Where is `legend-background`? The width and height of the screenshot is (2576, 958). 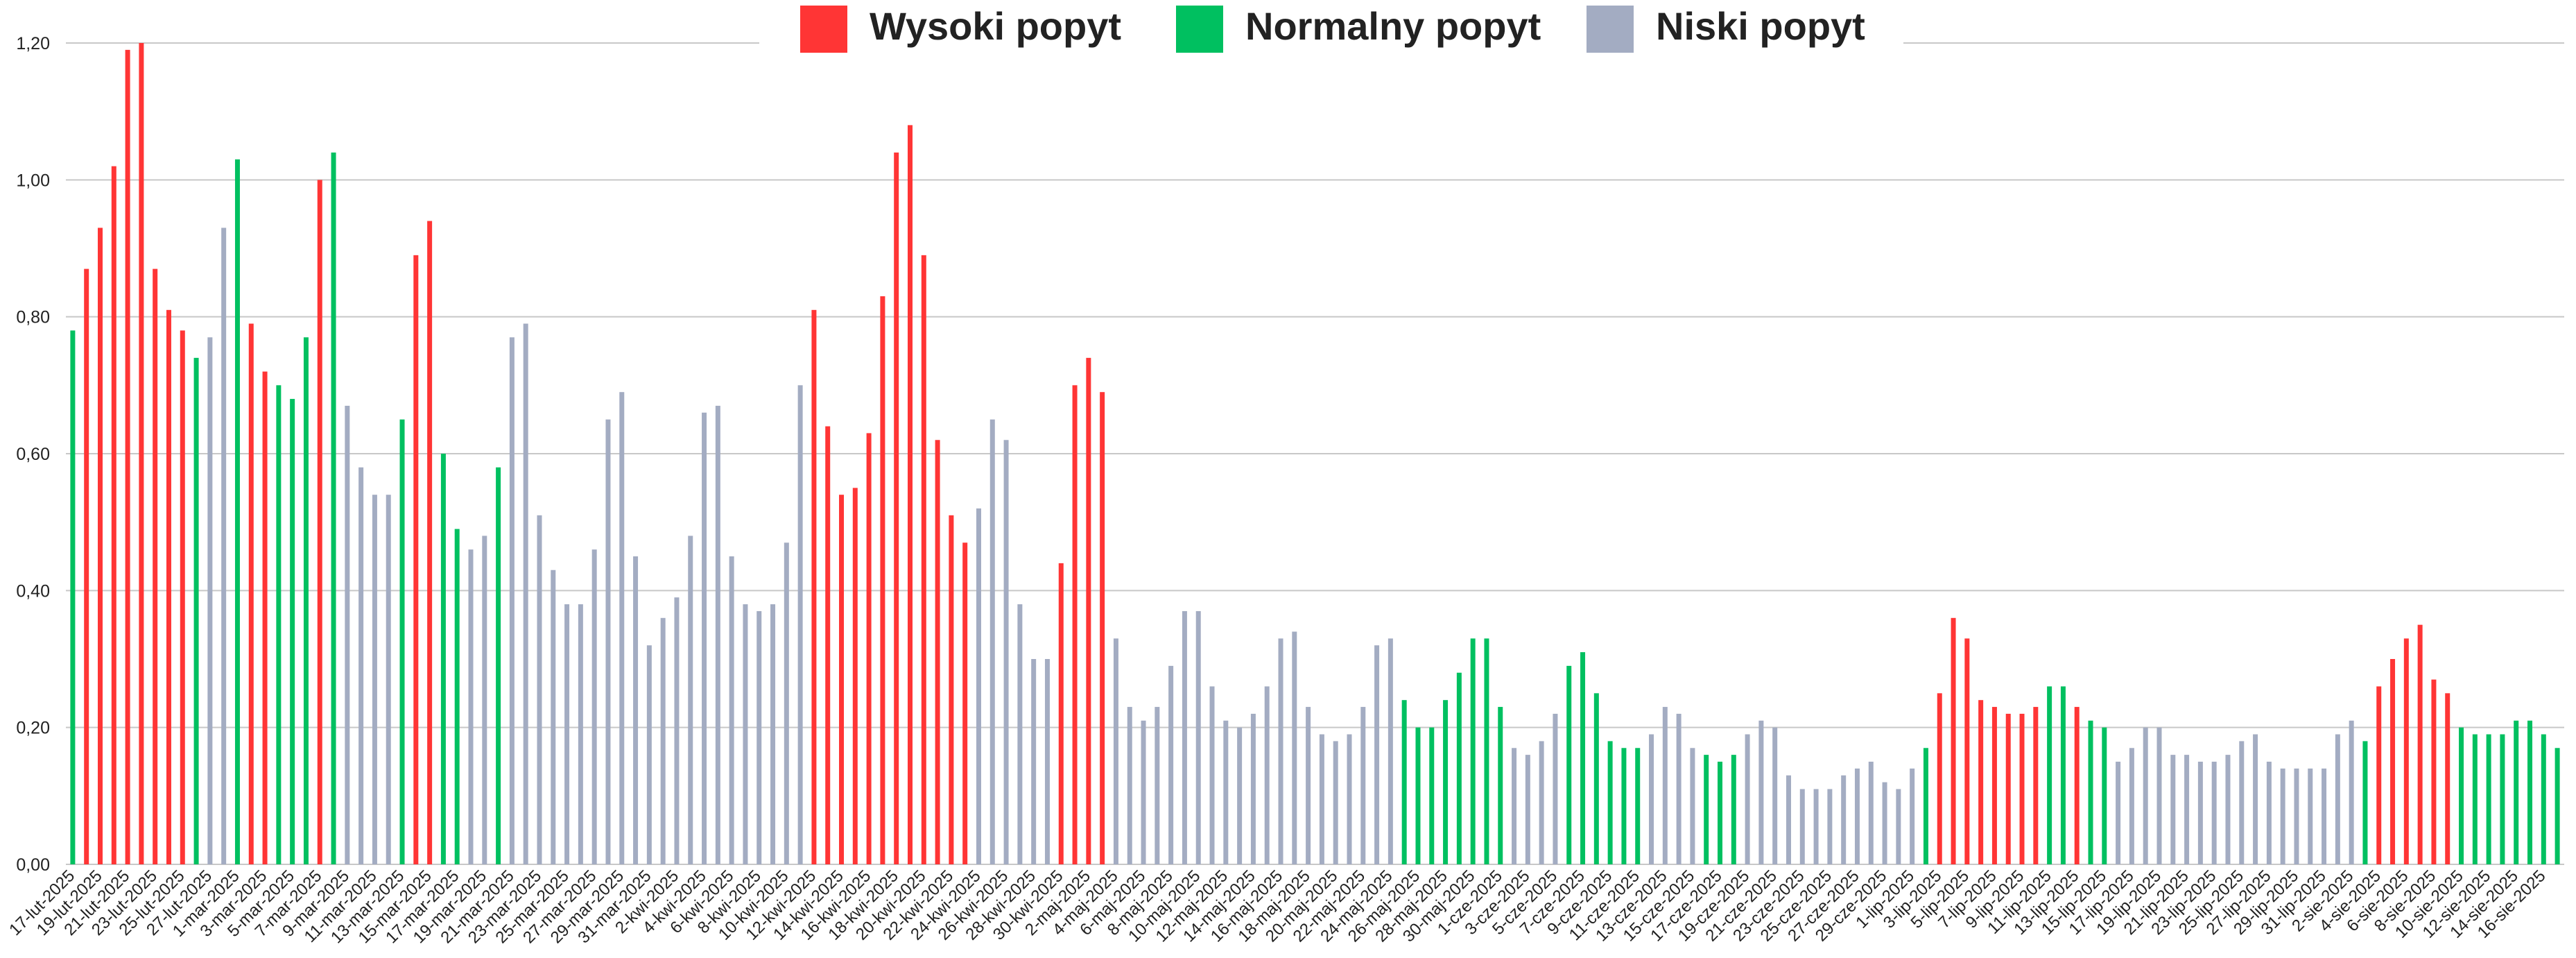 legend-background is located at coordinates (1331, 30).